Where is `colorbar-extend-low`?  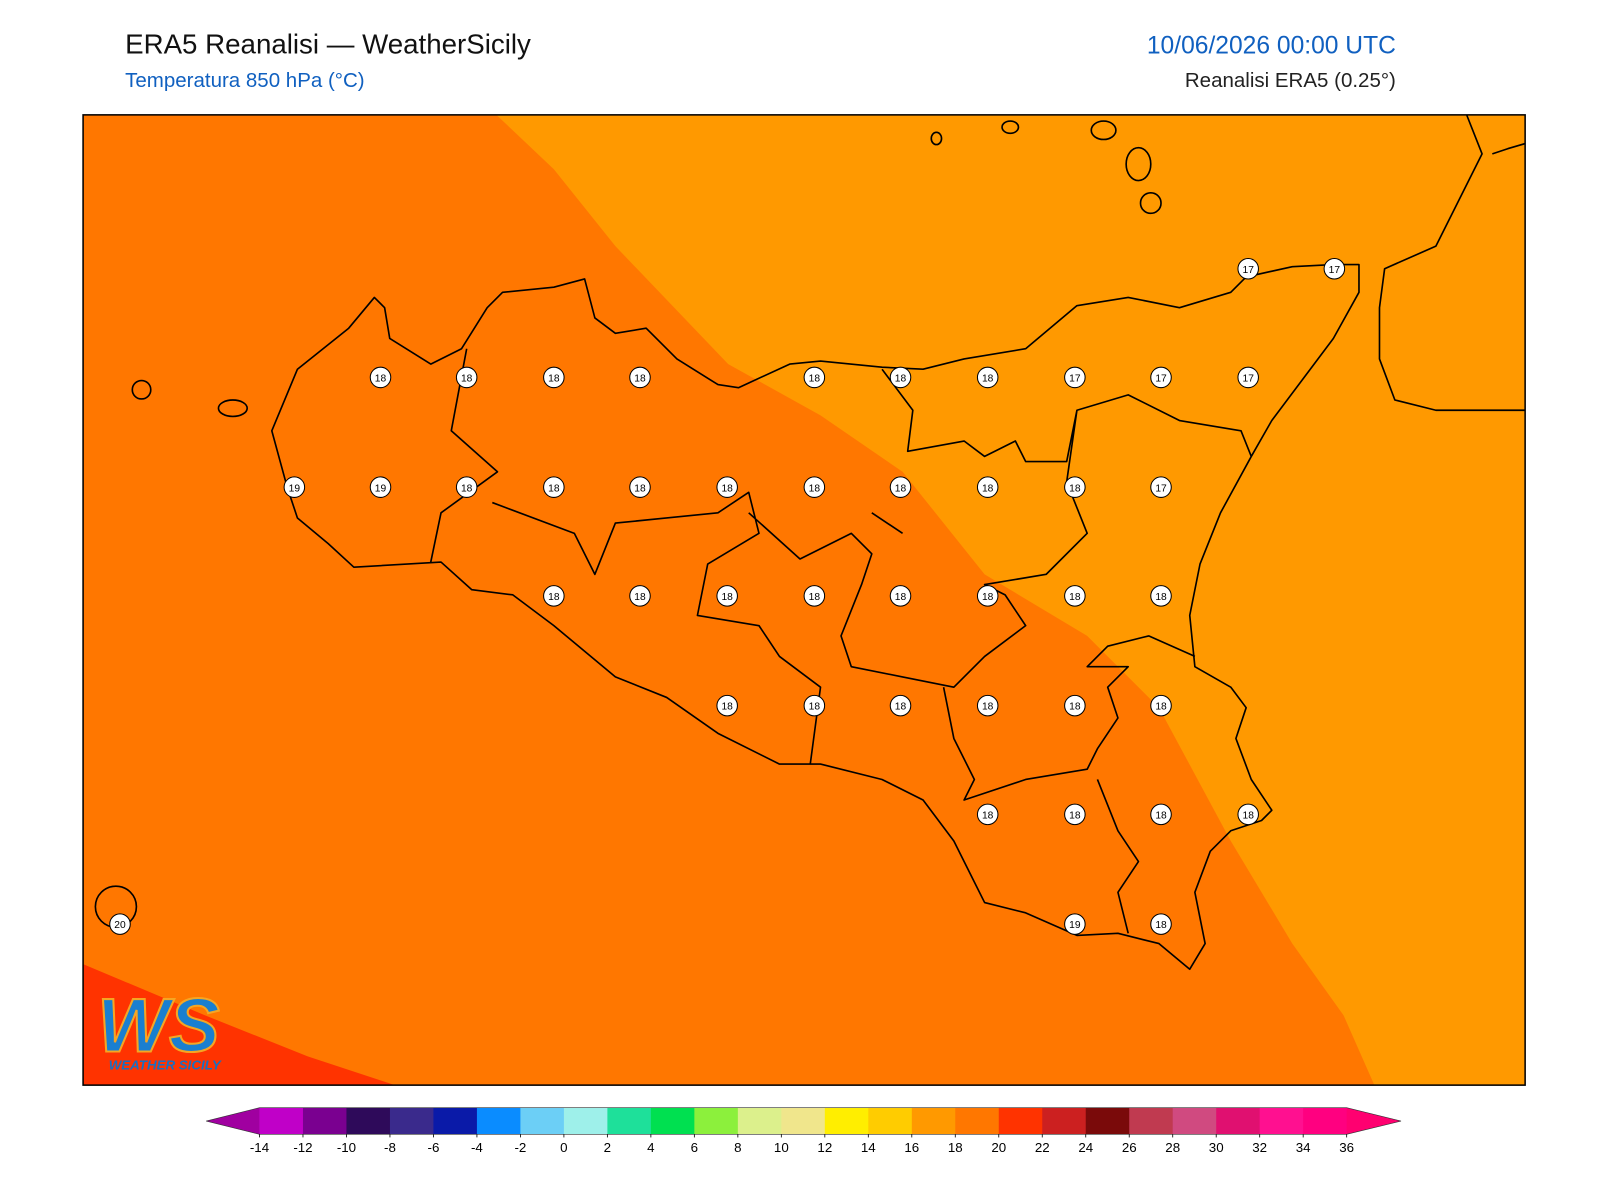 colorbar-extend-low is located at coordinates (233, 1121).